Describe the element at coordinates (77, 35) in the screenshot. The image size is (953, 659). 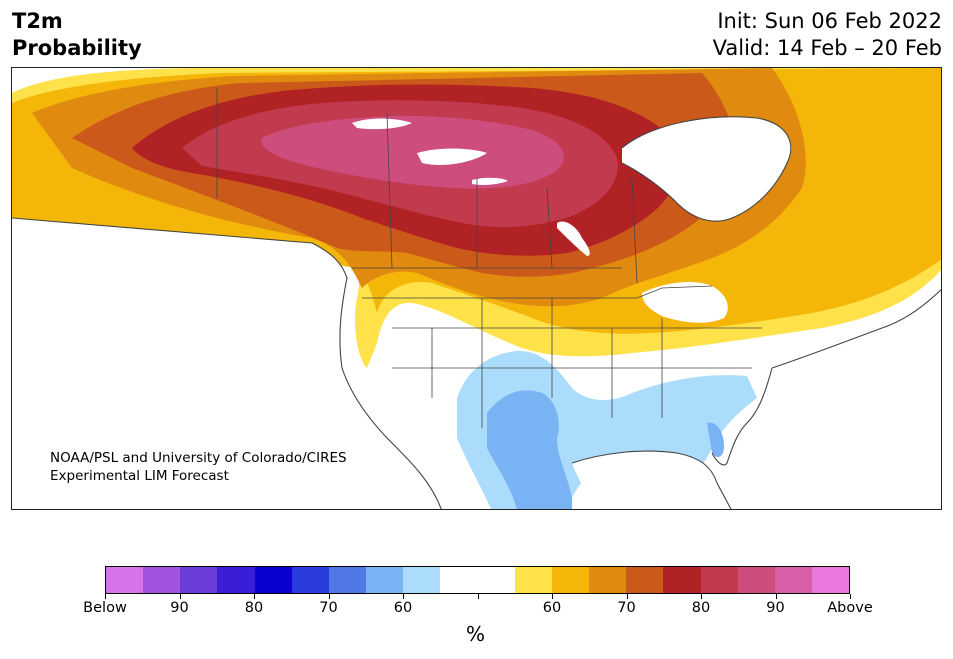
I see `map-title: T2m Probability` at that location.